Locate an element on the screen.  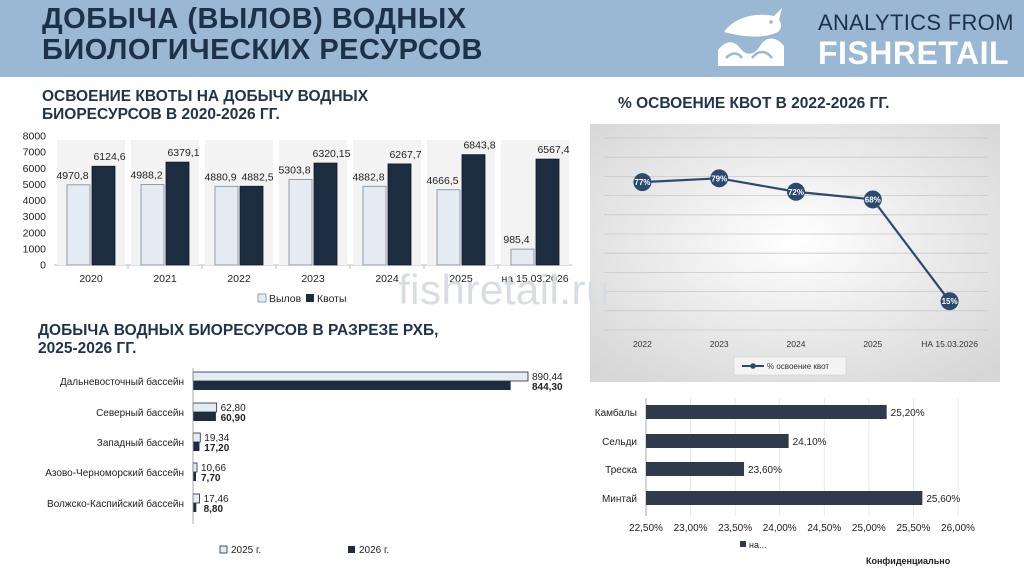
basin-label: Азово-Черноморский бассейн is located at coordinates (114, 473).